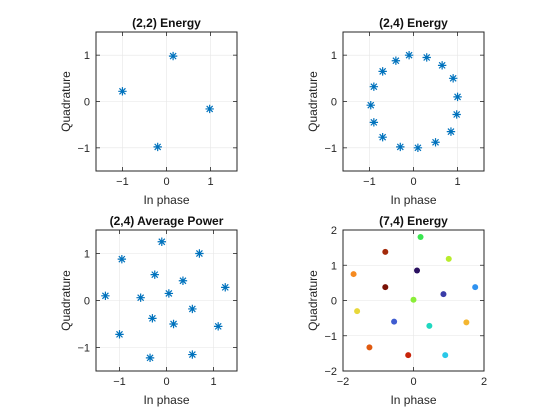  Describe the element at coordinates (330, 372) in the screenshot. I see `y-tick-label: −2` at that location.